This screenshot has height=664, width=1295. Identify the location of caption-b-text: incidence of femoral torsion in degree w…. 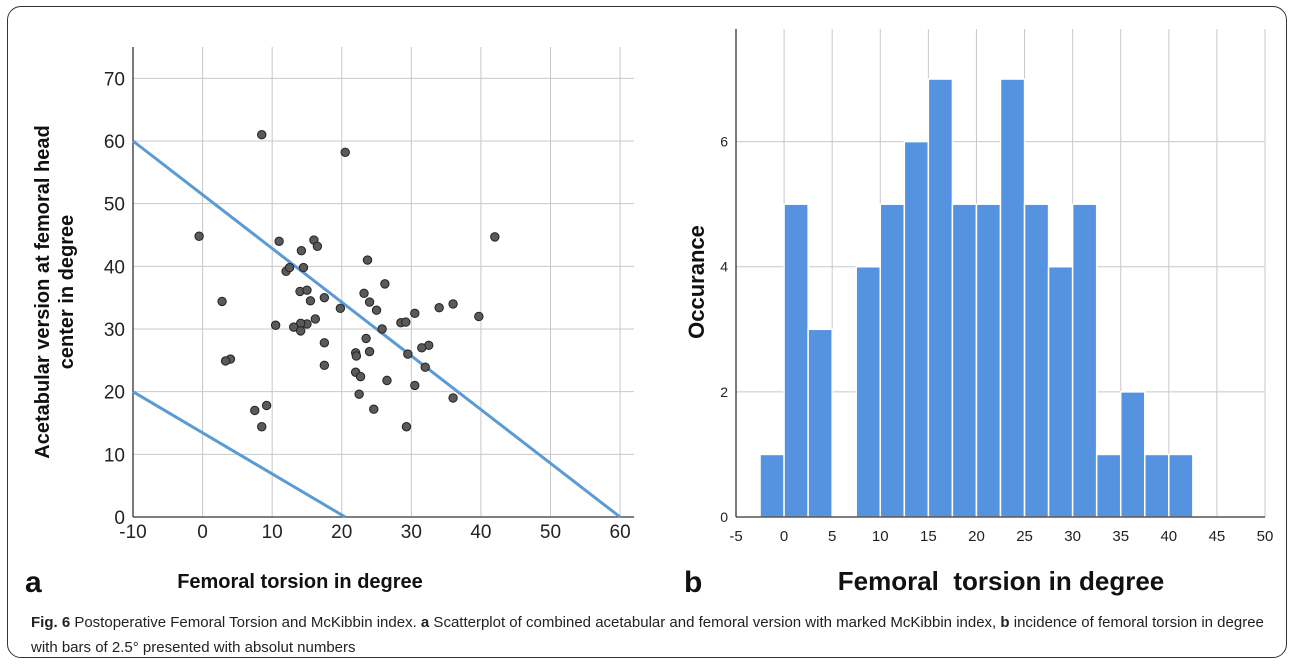
(647, 635).